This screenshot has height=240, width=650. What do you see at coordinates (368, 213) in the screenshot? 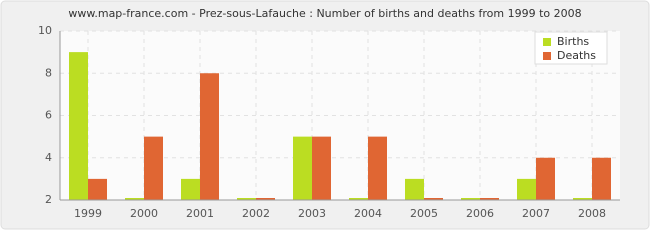
I see `x-tick-label: 2004` at bounding box center [368, 213].